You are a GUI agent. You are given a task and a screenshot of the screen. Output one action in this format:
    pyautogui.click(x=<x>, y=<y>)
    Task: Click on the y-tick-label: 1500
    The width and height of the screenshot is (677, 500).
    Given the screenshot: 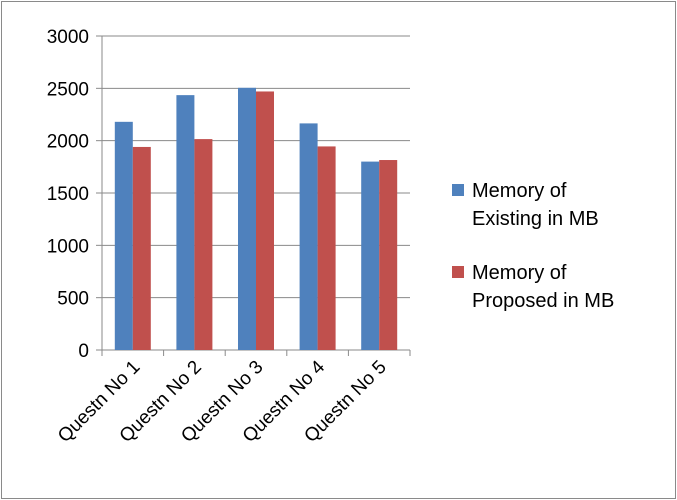 What is the action you would take?
    pyautogui.click(x=68, y=194)
    